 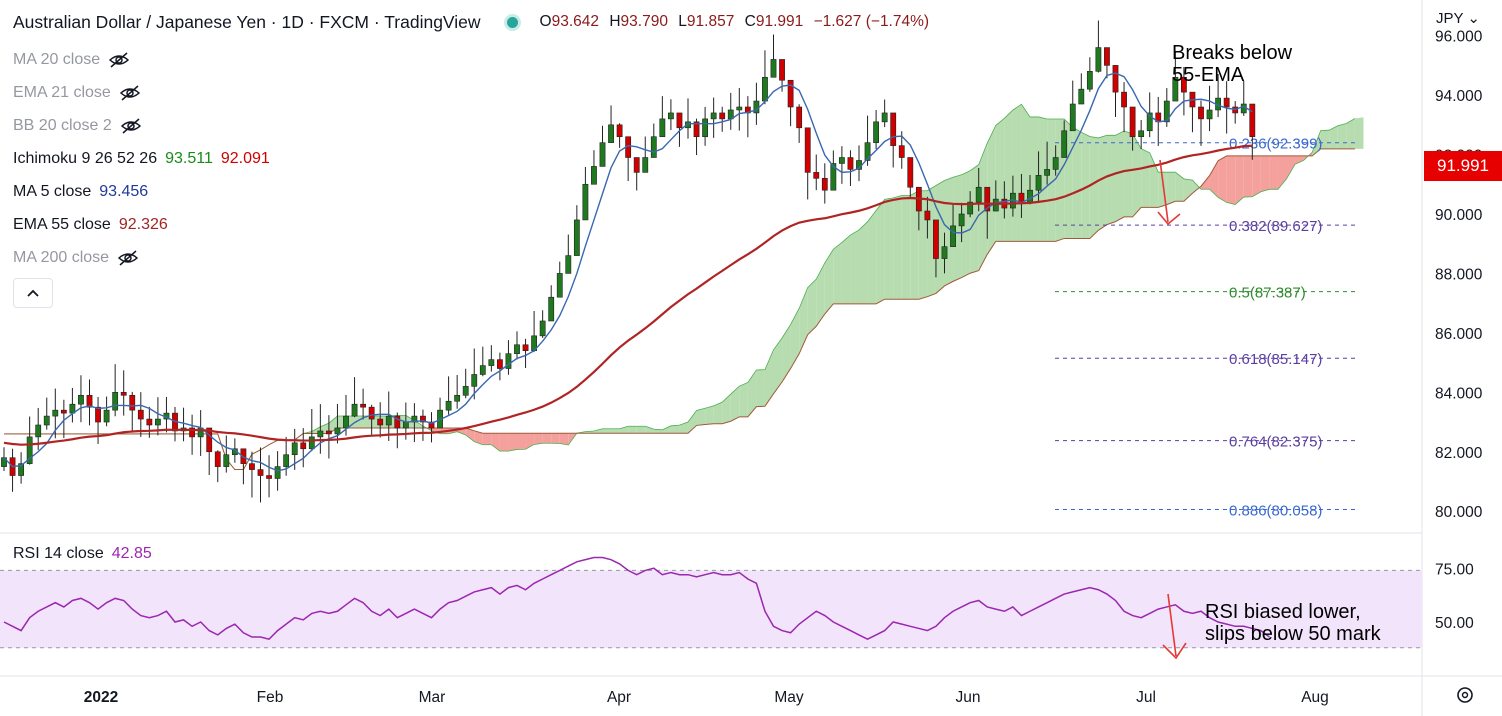 I want to click on price-axis-label: 84.000, so click(x=1459, y=393).